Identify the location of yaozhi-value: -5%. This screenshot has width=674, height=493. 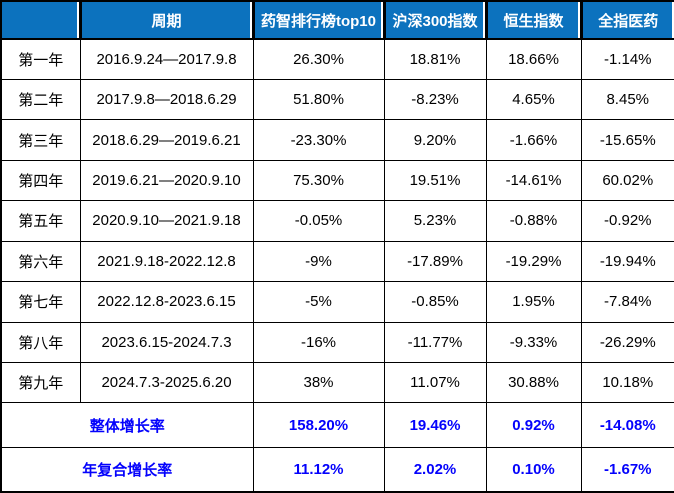
(318, 302).